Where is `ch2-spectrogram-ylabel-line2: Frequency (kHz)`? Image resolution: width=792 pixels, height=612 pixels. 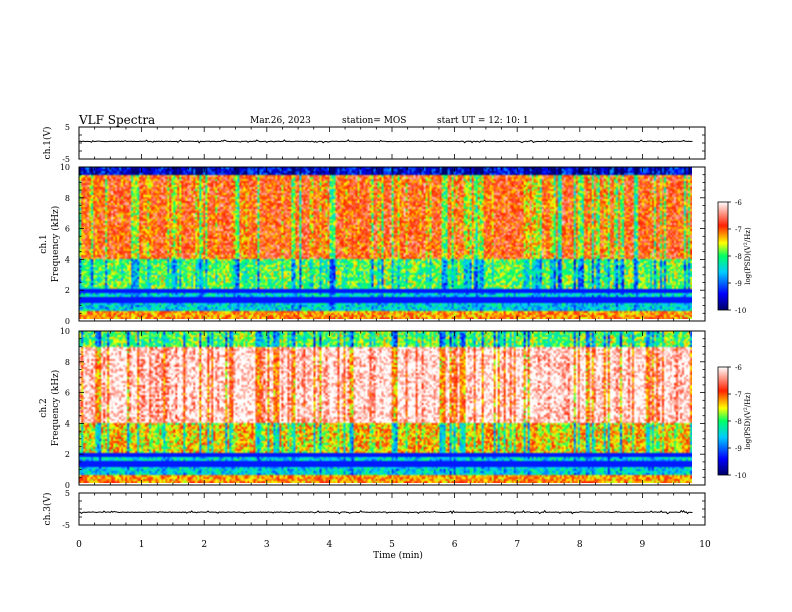 ch2-spectrogram-ylabel-line2: Frequency (kHz) is located at coordinates (55, 408).